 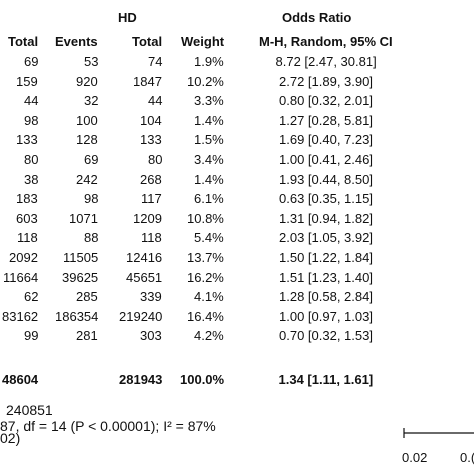 I want to click on cell: 186354, so click(x=77, y=316).